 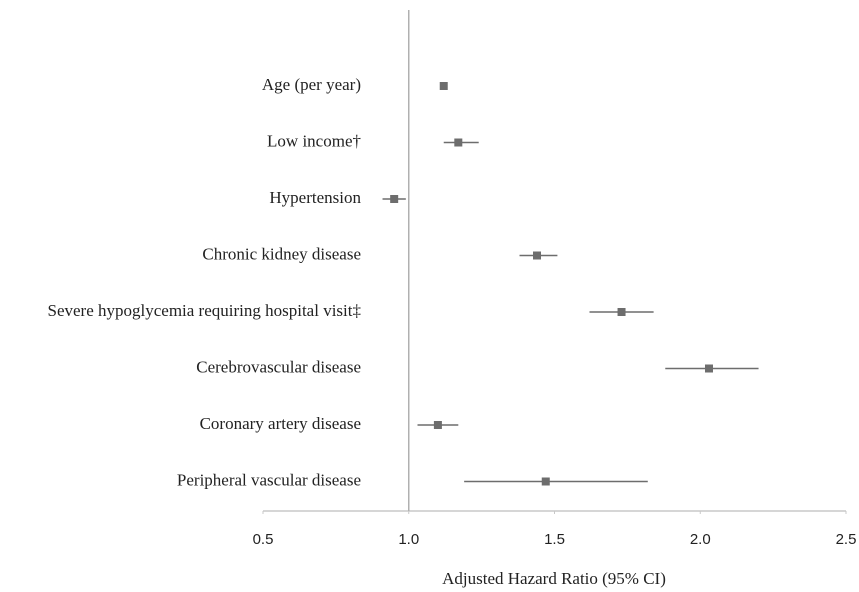 What do you see at coordinates (554, 578) in the screenshot?
I see `x-axis-label: Adjusted Hazard Ratio (95% CI)` at bounding box center [554, 578].